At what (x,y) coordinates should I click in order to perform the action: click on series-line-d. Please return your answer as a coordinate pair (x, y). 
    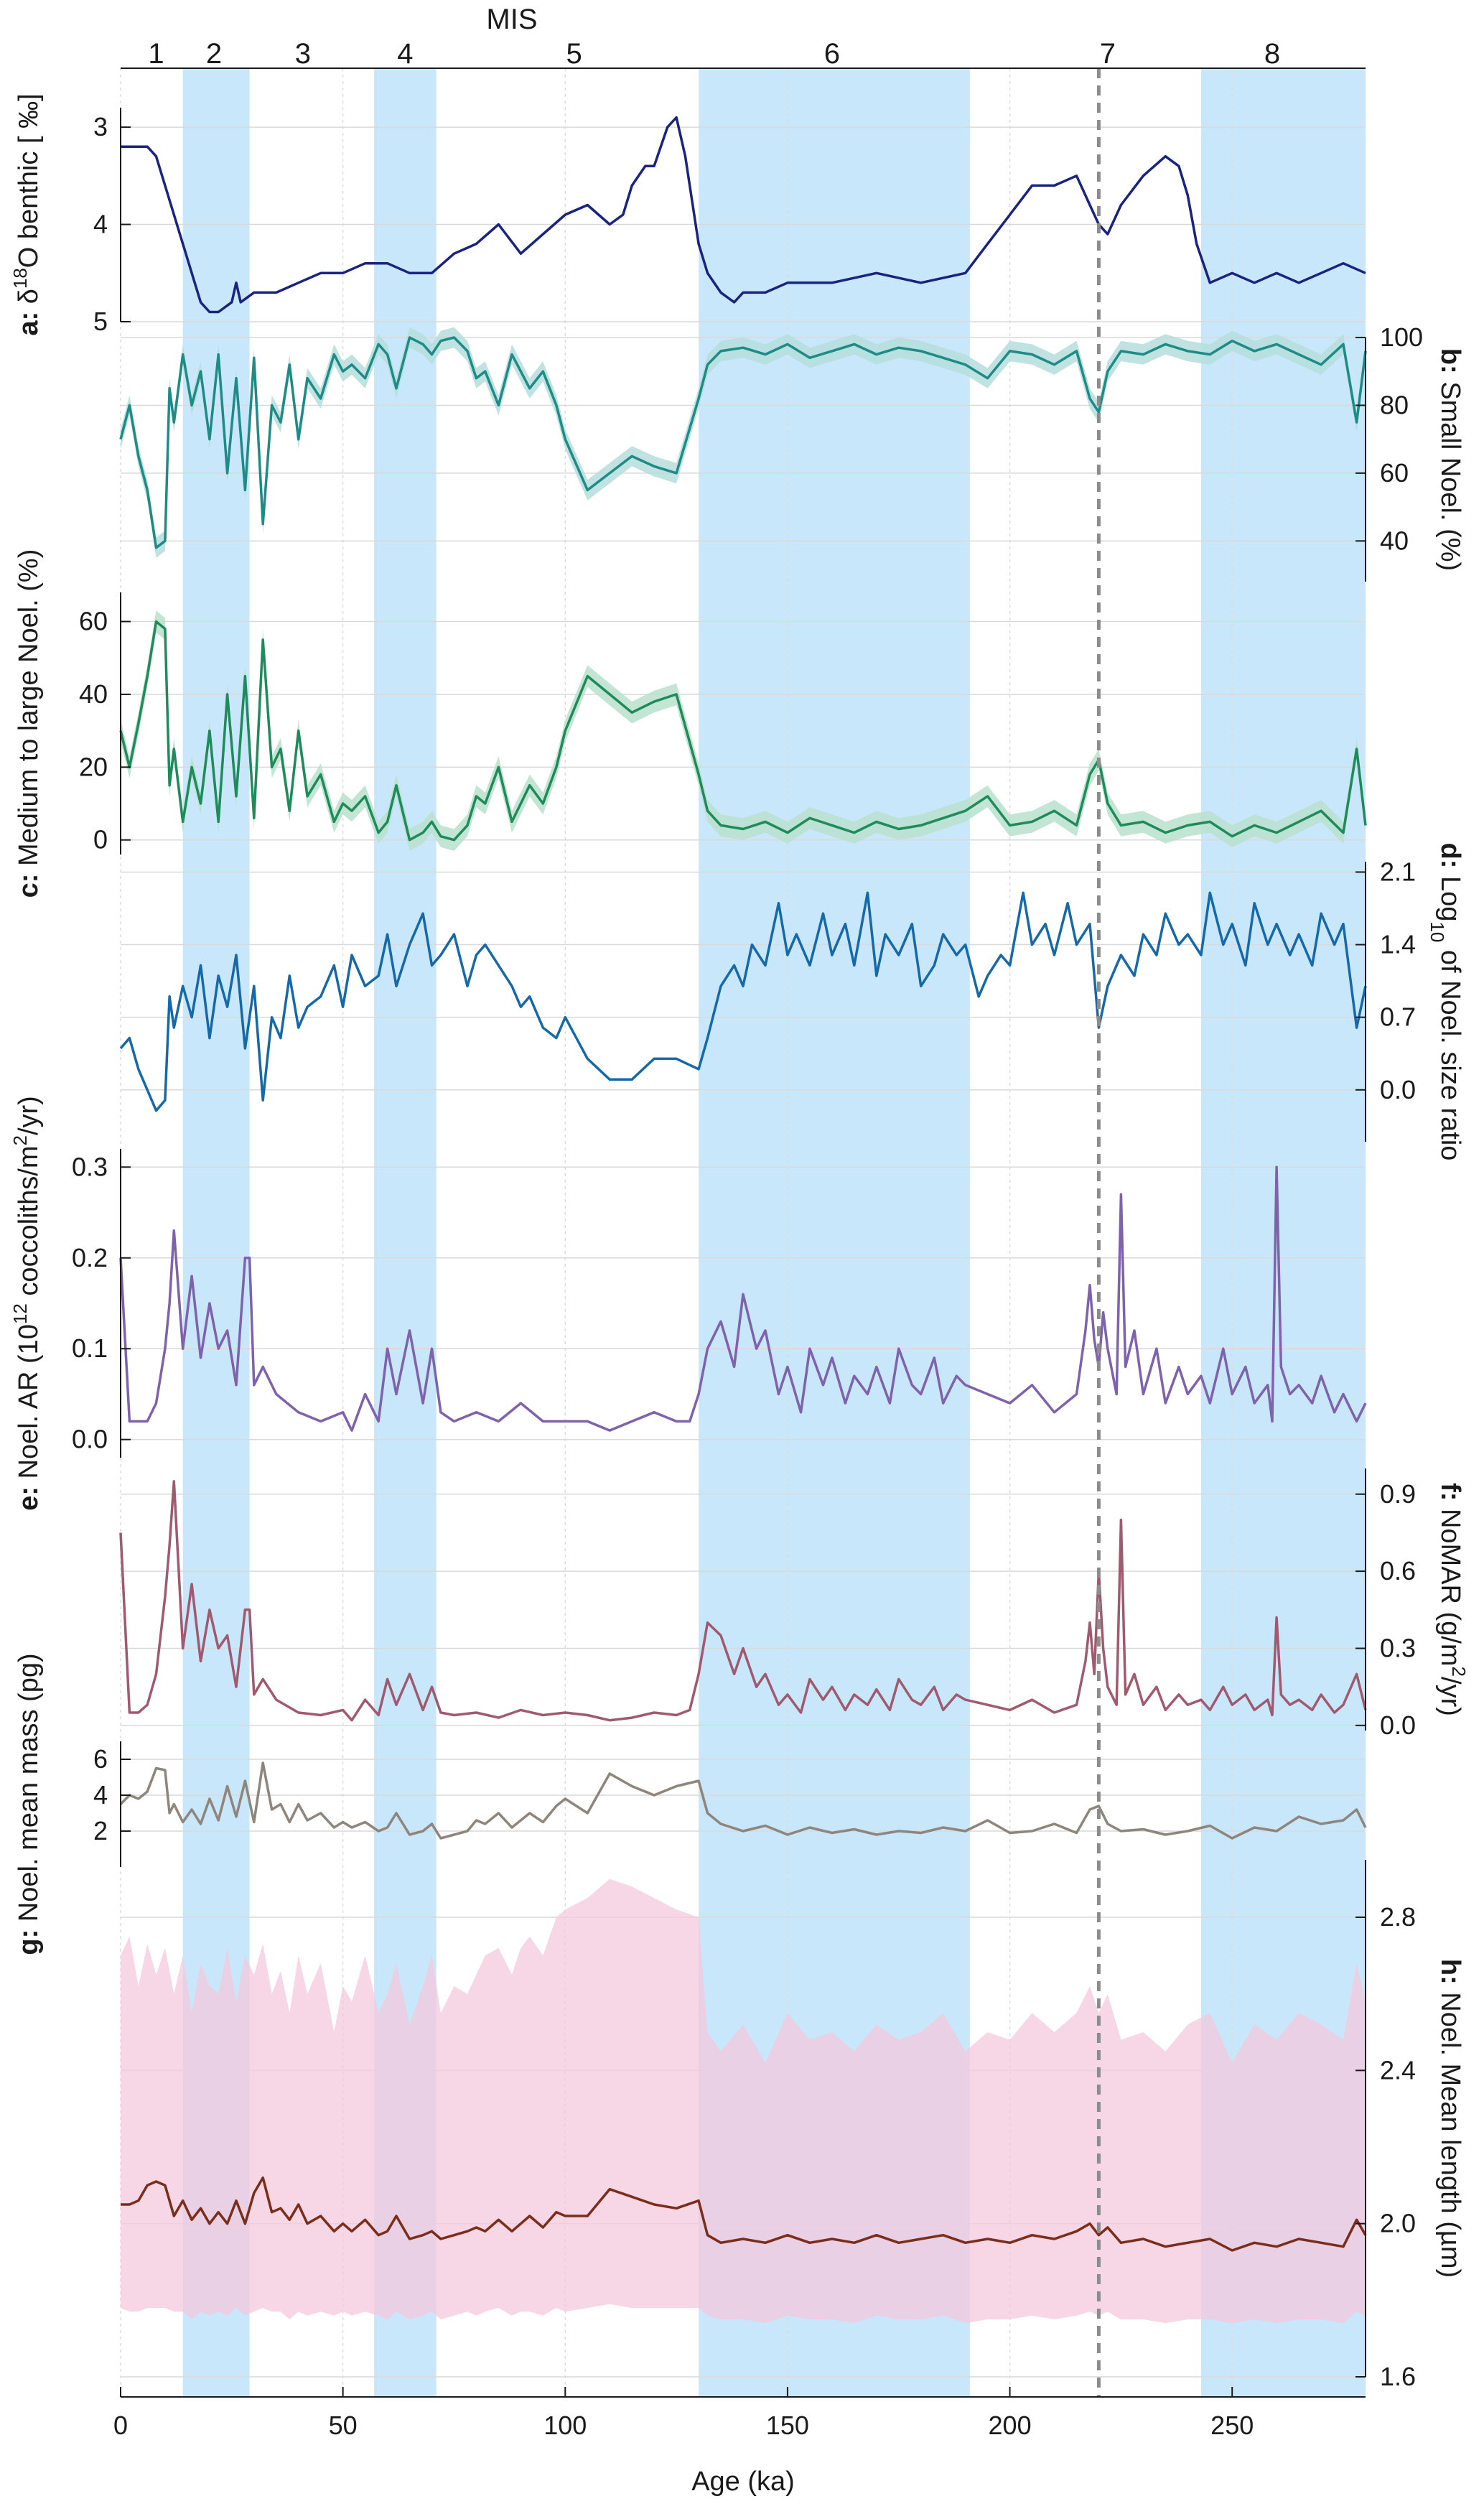
    Looking at the image, I should click on (743, 1001).